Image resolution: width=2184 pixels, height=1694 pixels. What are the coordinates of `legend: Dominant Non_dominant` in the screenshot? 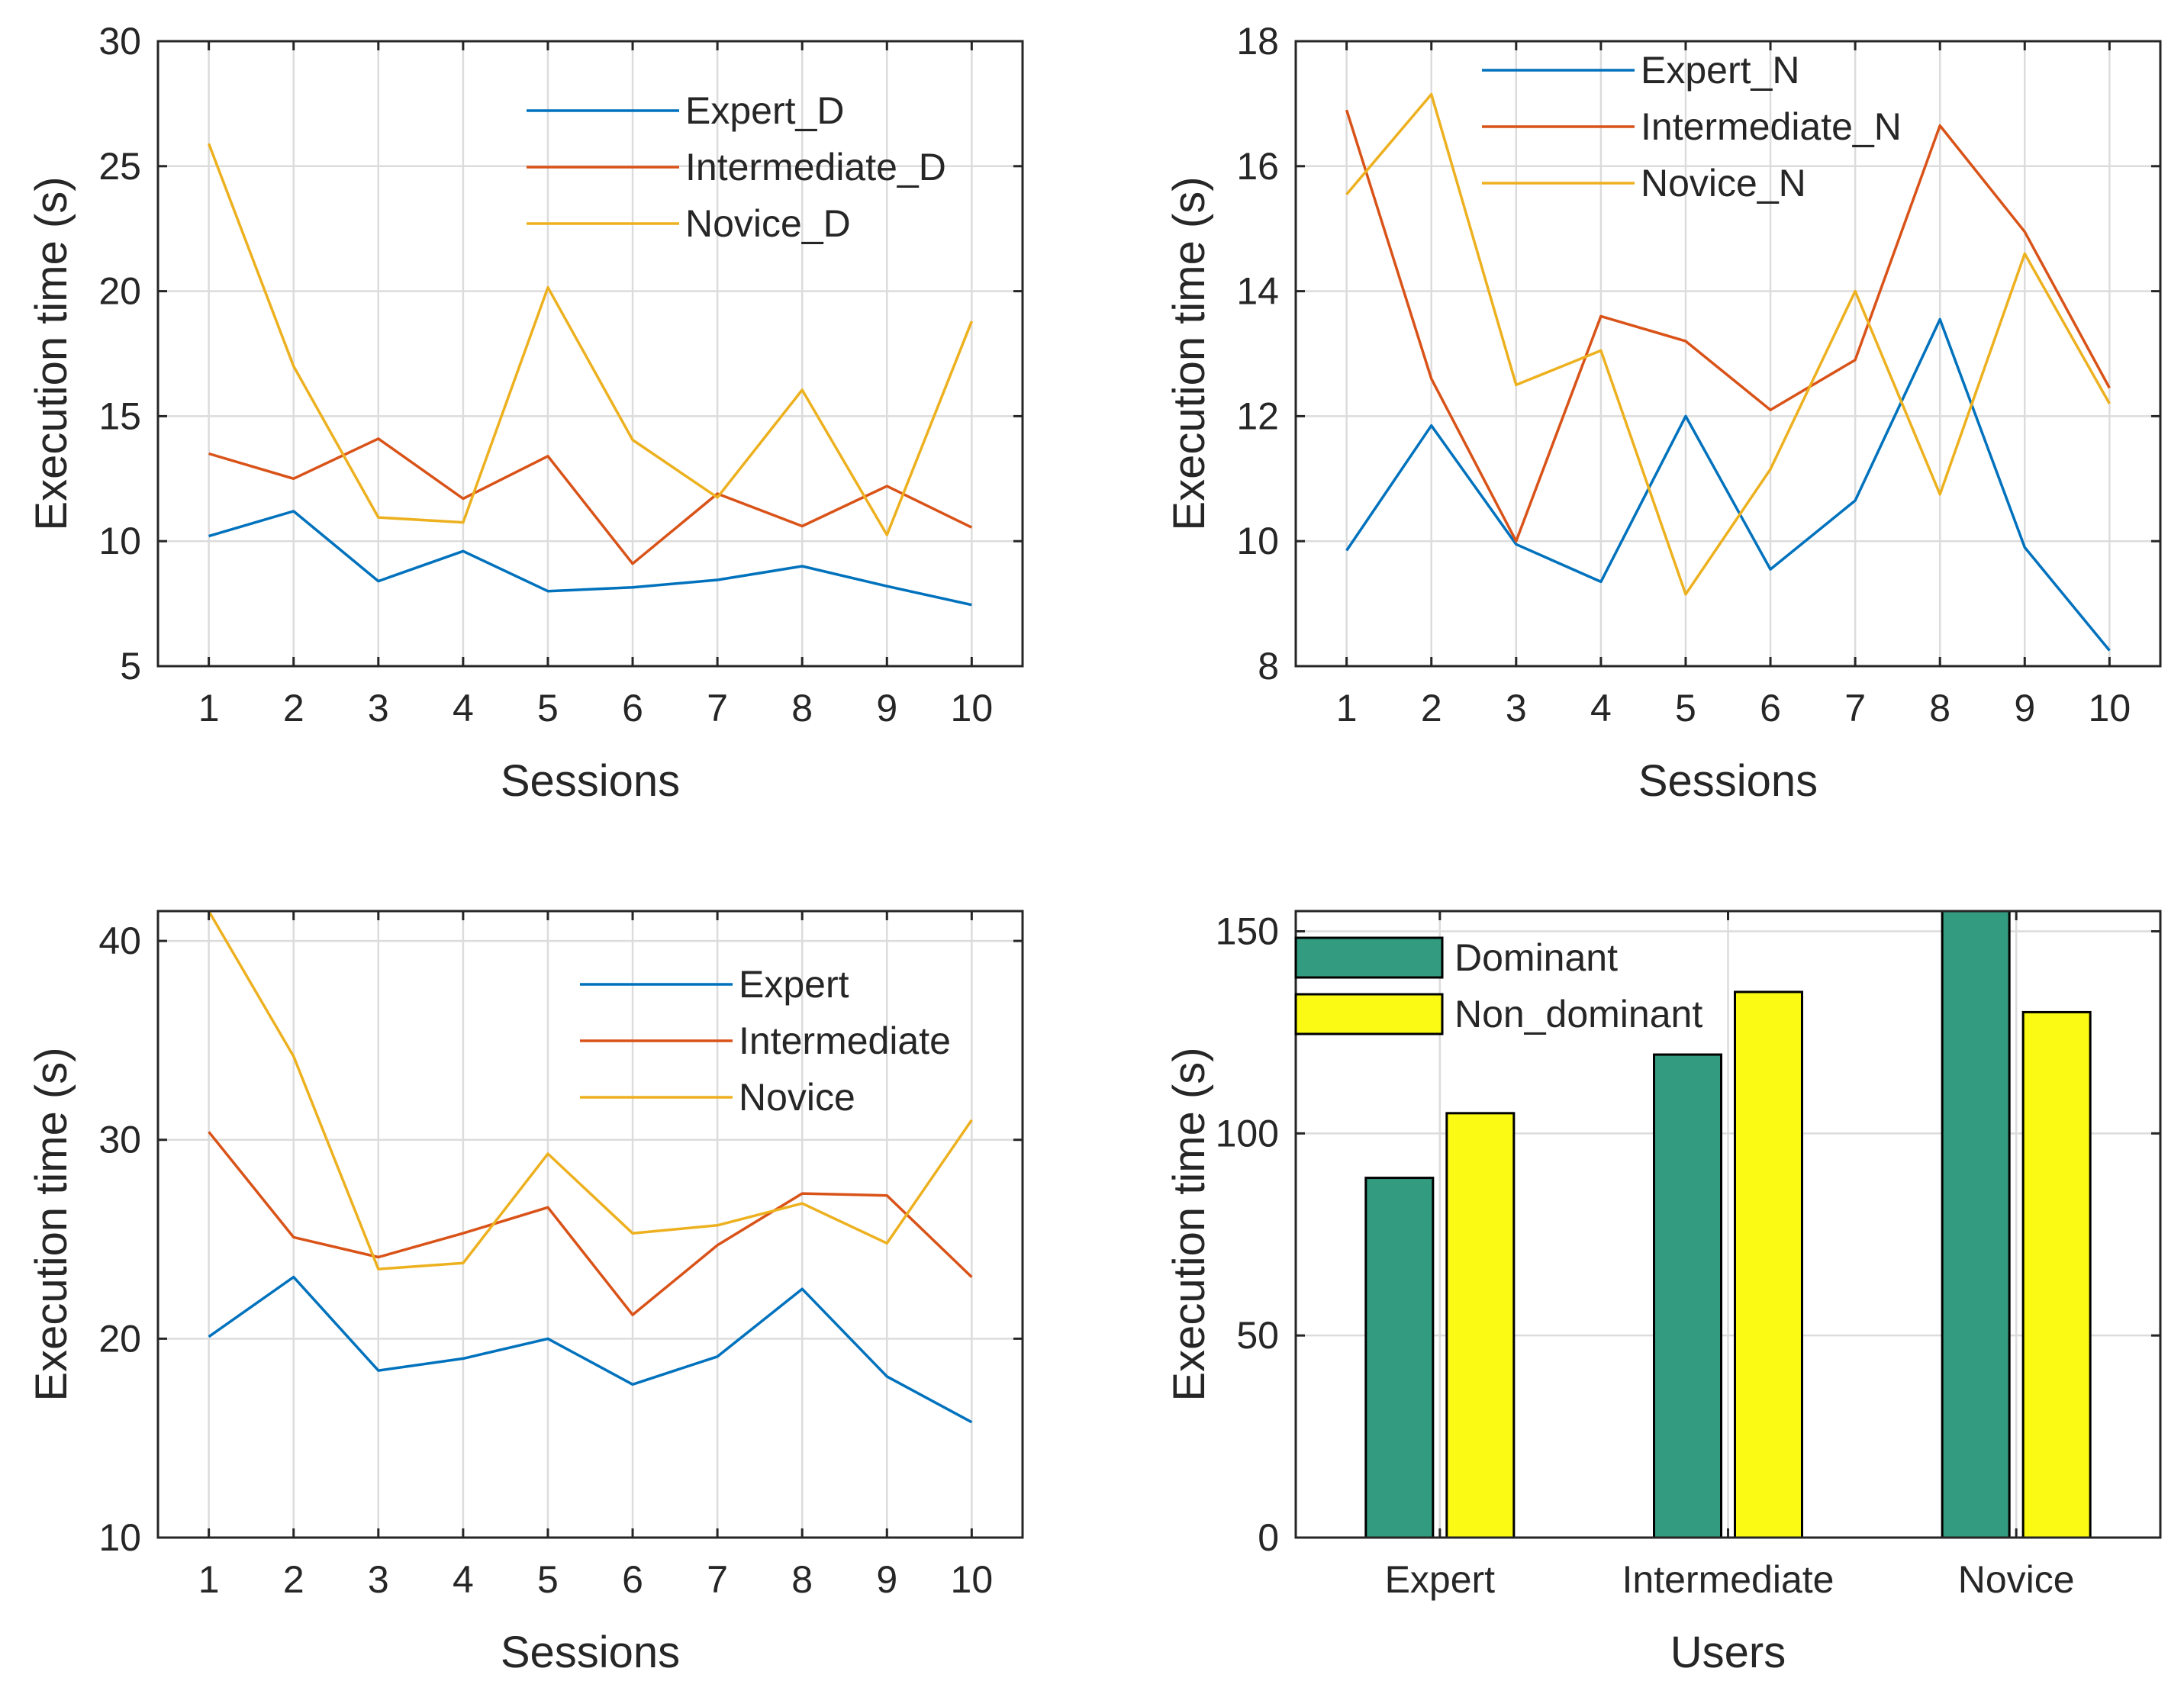 It's located at (1498, 985).